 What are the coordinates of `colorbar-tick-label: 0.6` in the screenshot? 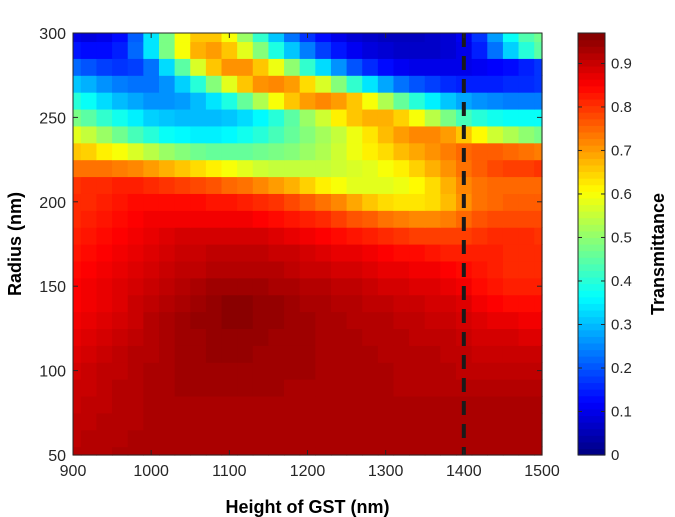 It's located at (621, 194).